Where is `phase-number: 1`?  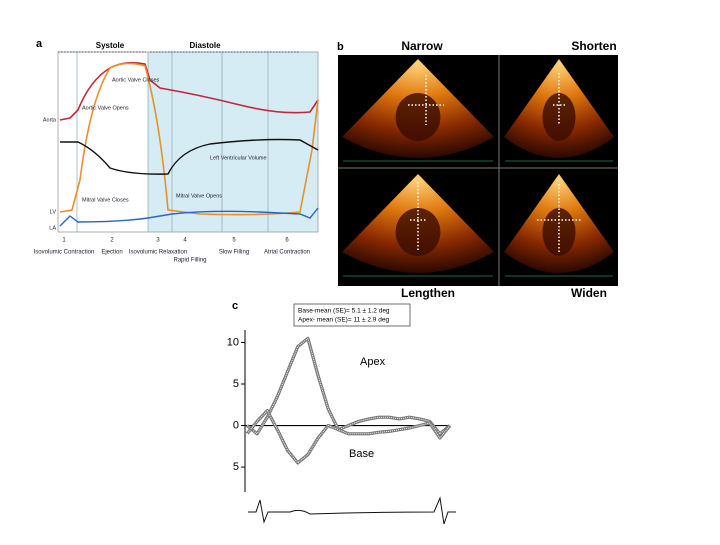
phase-number: 1 is located at coordinates (64, 241).